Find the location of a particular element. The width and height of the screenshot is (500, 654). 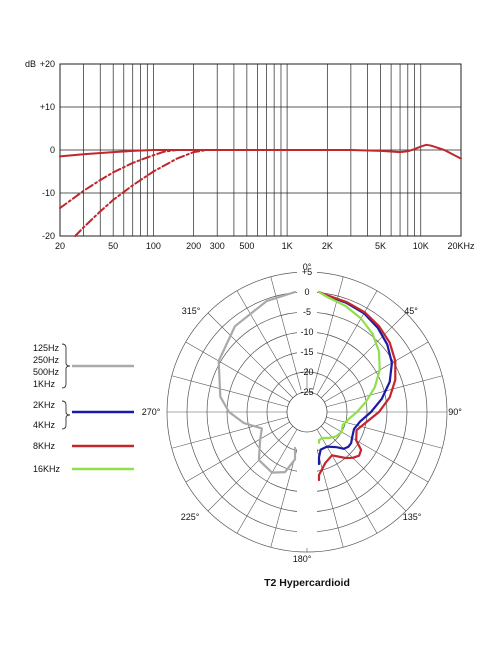

x-tick-label: 100 is located at coordinates (153, 246).